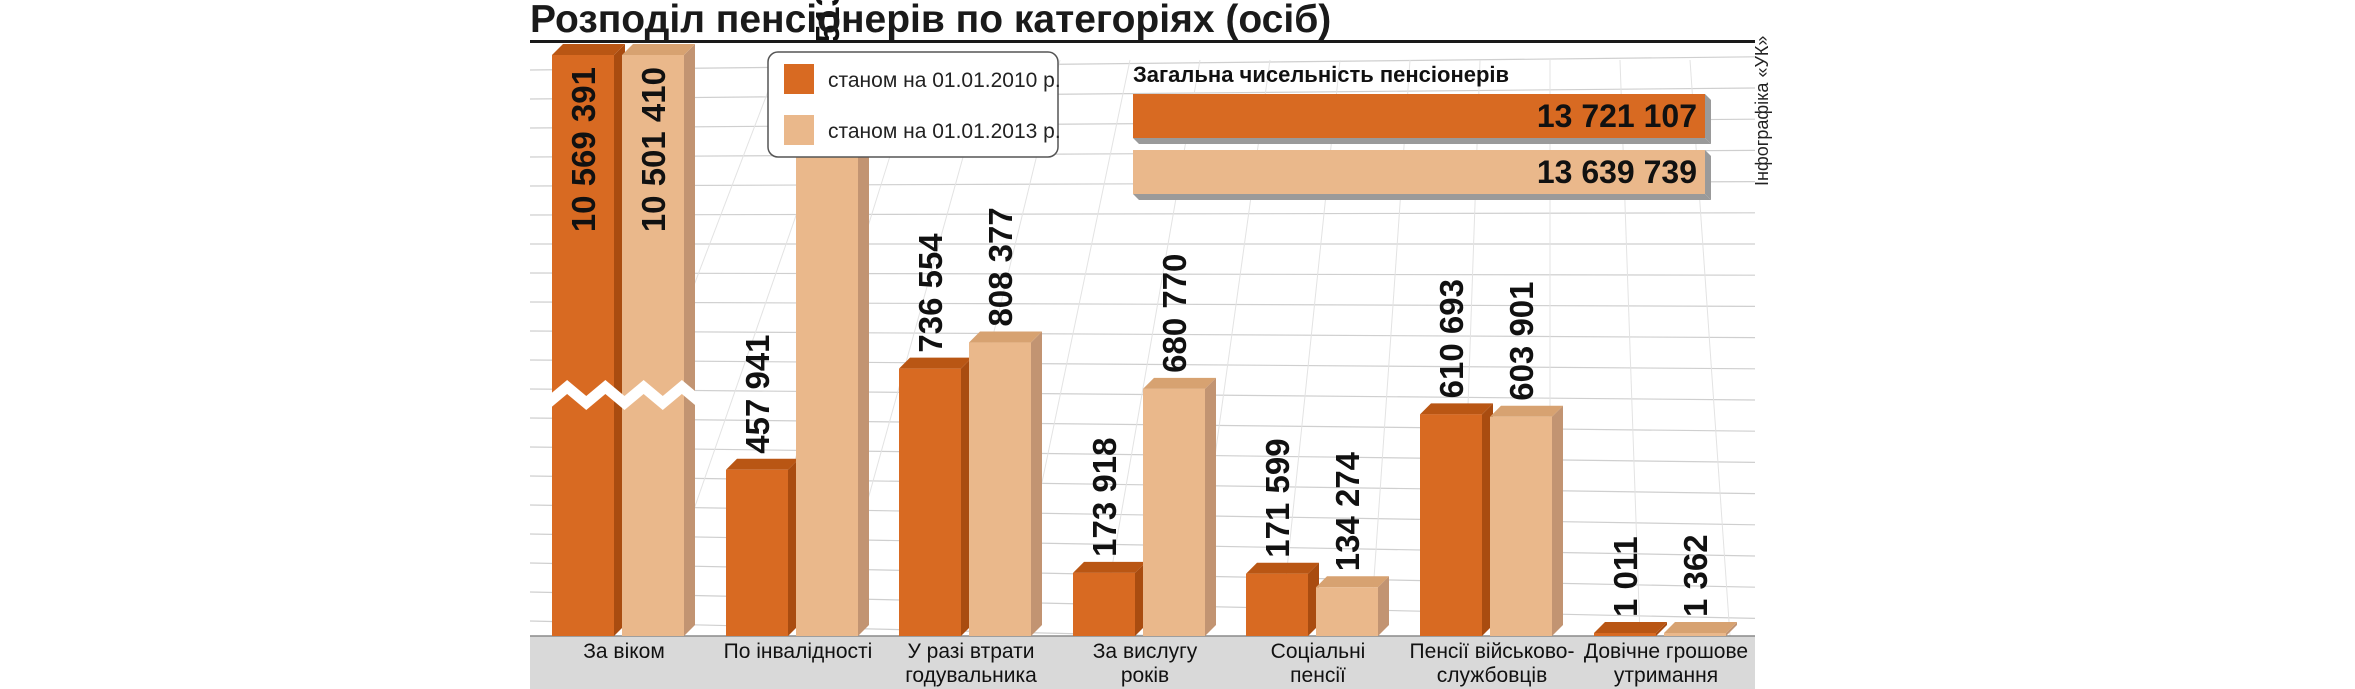  What do you see at coordinates (1617, 172) in the screenshot?
I see `totals-value: 13 639 739` at bounding box center [1617, 172].